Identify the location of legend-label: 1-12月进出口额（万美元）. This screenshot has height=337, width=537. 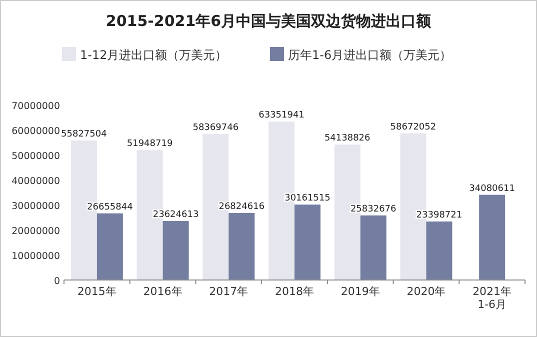
(154, 55).